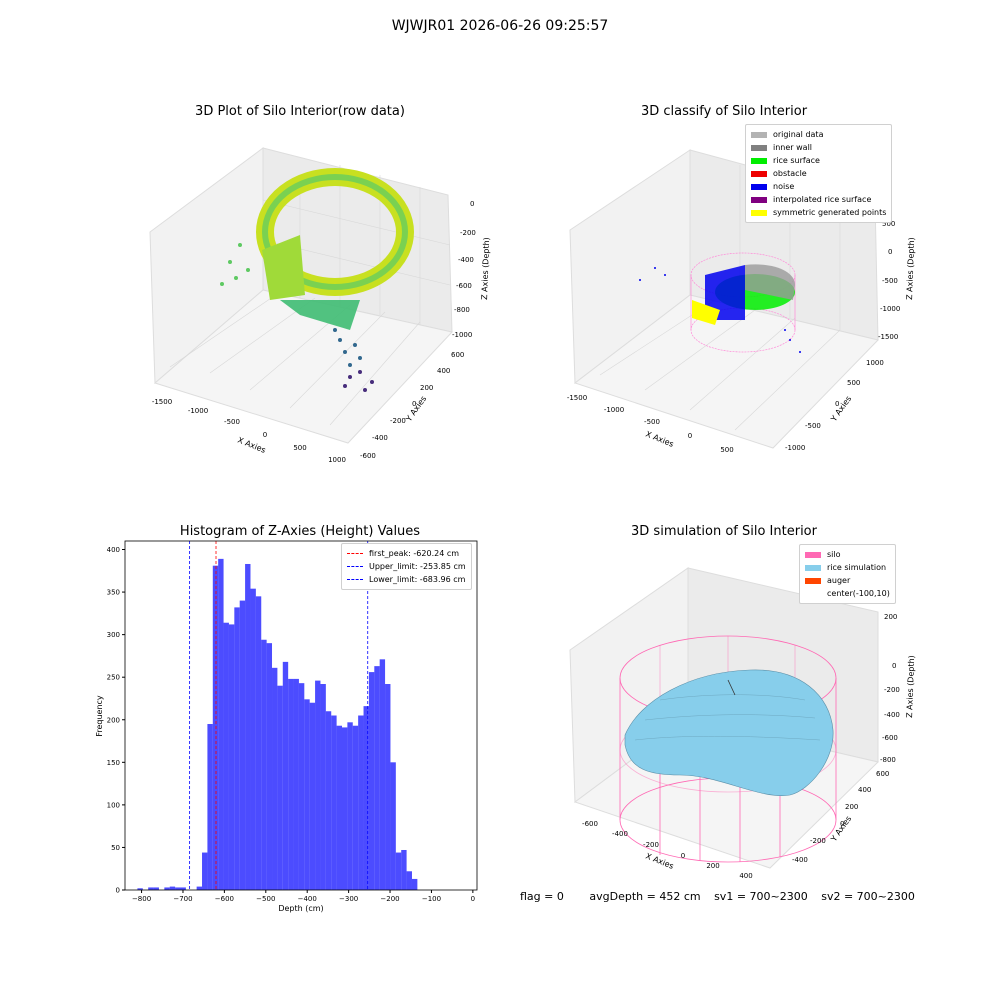 The height and width of the screenshot is (1000, 1000). I want to click on x-tick-label: −400, so click(307, 899).